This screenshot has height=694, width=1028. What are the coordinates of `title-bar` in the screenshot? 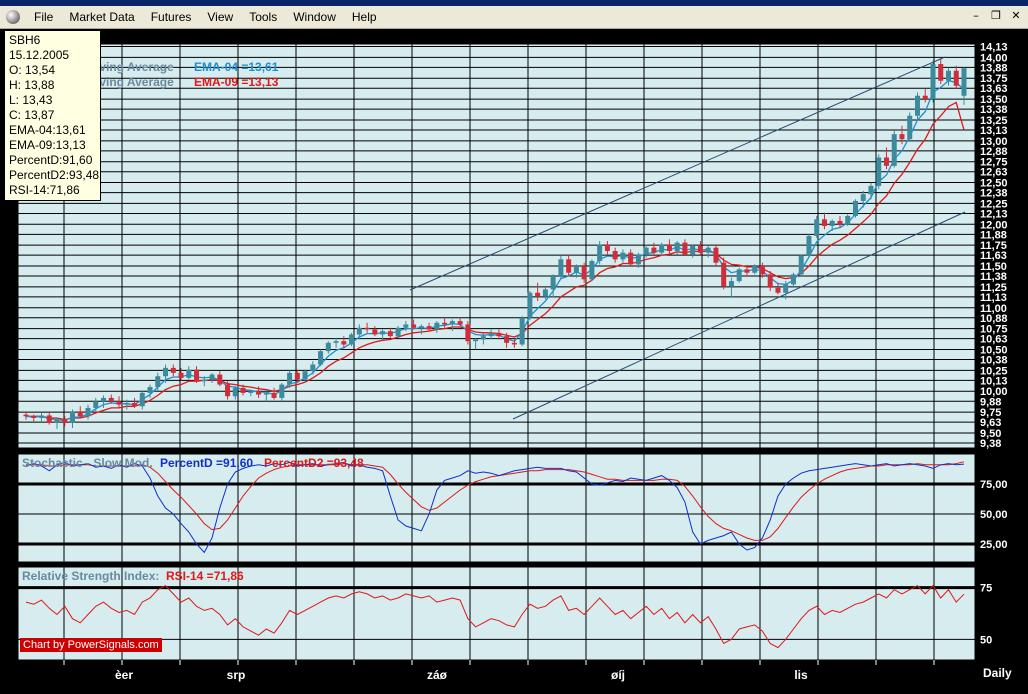 It's located at (514, 3).